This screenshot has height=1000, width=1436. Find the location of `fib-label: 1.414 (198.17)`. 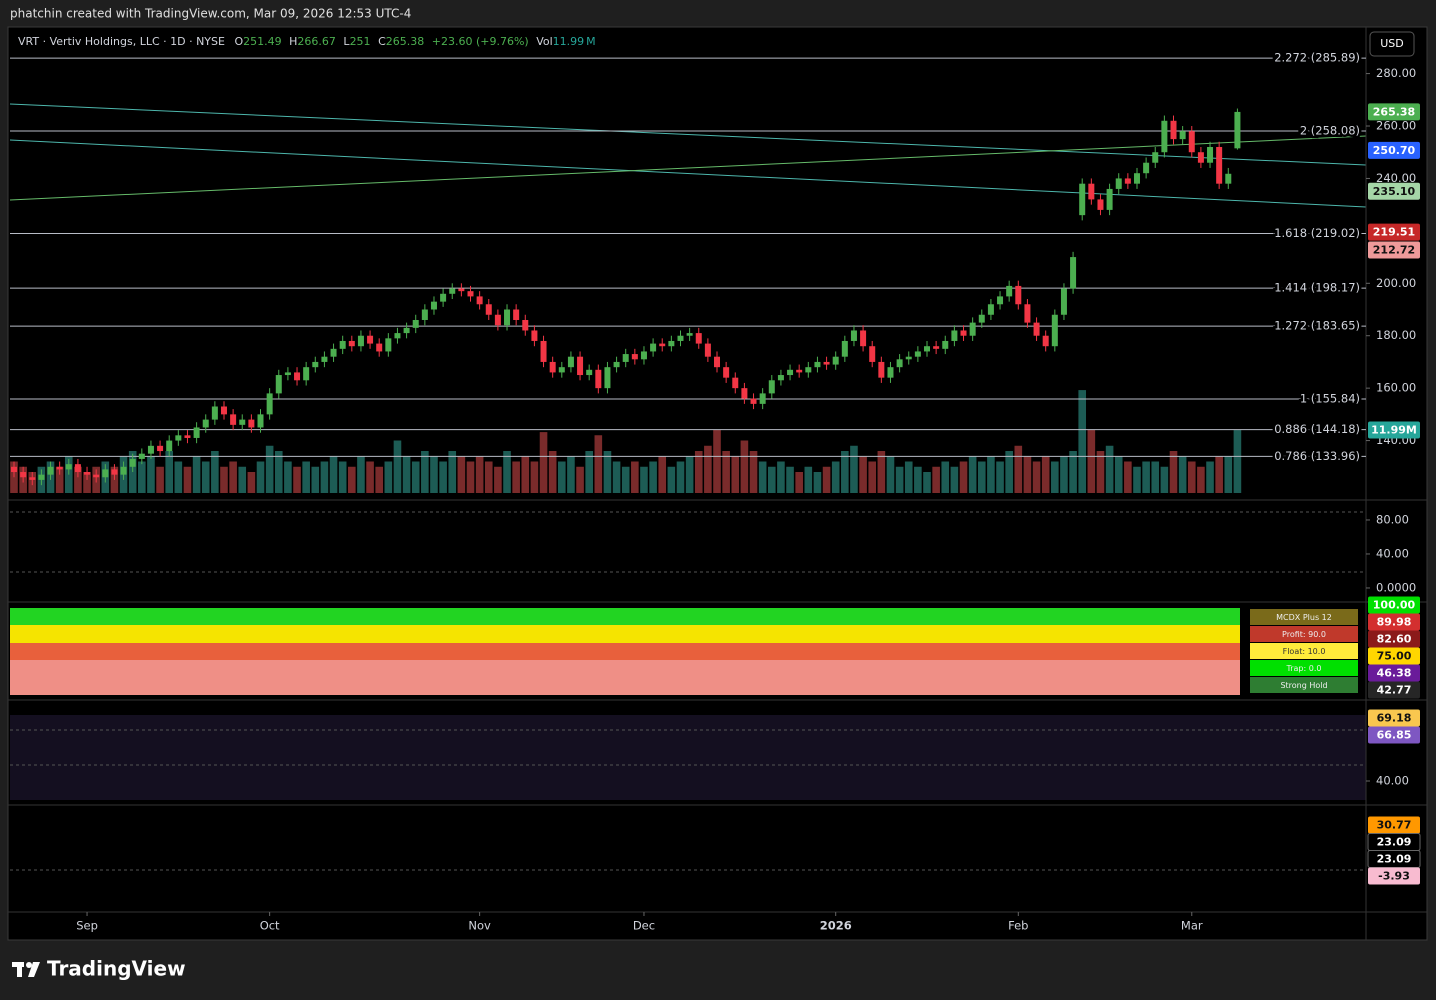

fib-label: 1.414 (198.17) is located at coordinates (1317, 288).